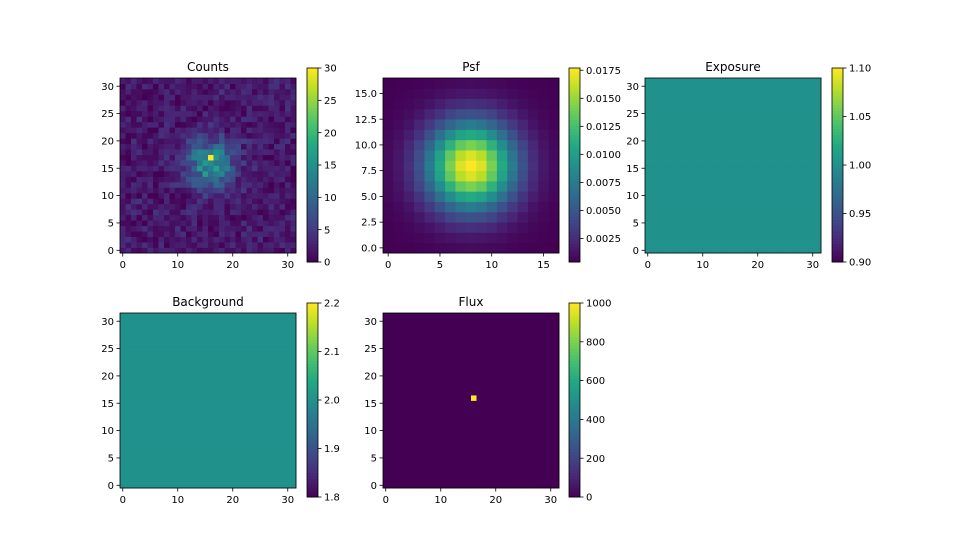 Image resolution: width=960 pixels, height=560 pixels. Describe the element at coordinates (107, 141) in the screenshot. I see `y-tick-label: 20` at that location.